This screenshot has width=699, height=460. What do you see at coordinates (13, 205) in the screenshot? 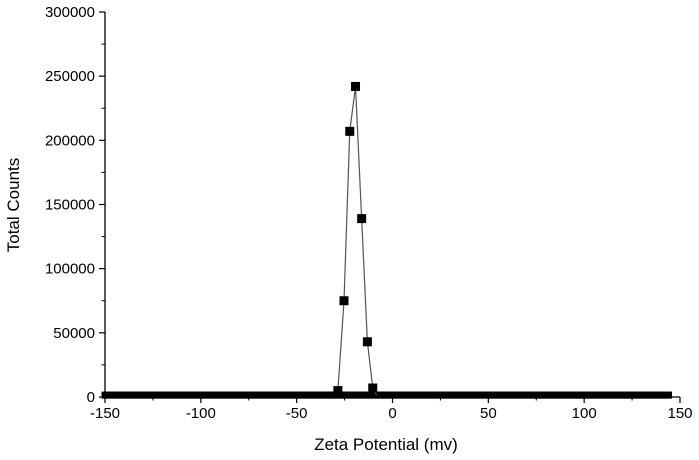
I see `y-axis-title: Total Counts` at bounding box center [13, 205].